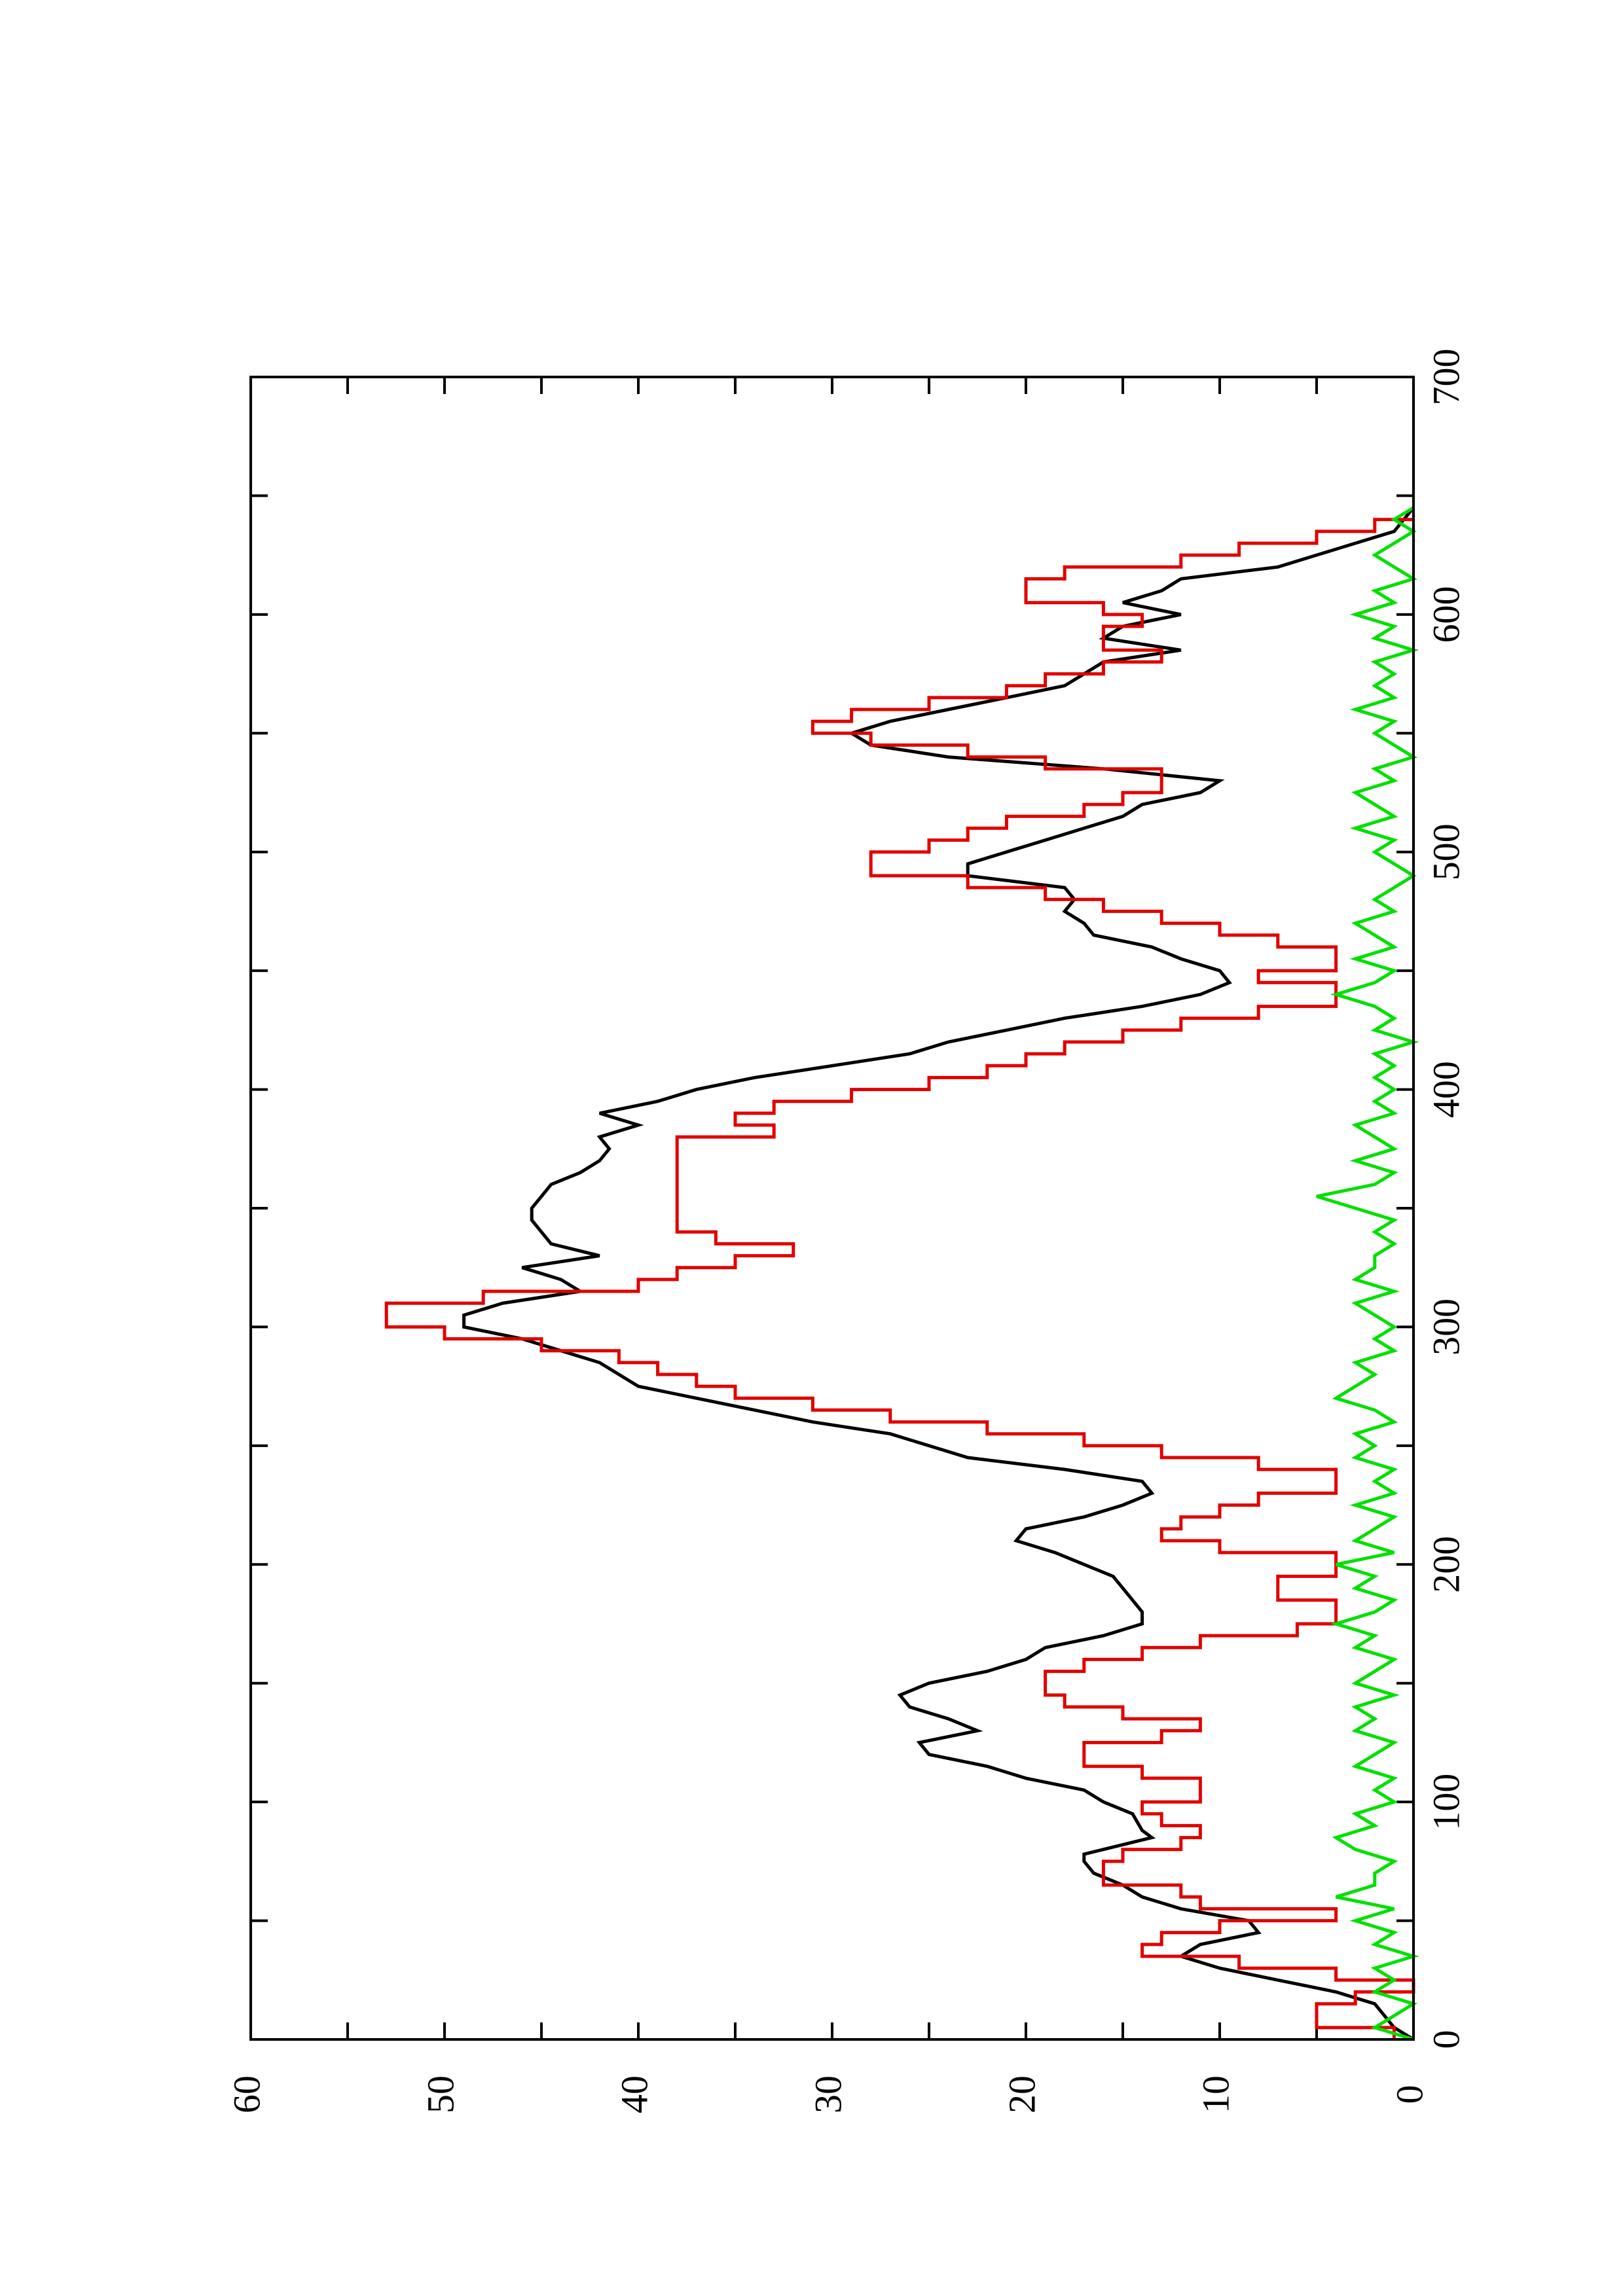 This screenshot has height=2296, width=1623. I want to click on y-tick-label: 20, so click(1021, 2094).